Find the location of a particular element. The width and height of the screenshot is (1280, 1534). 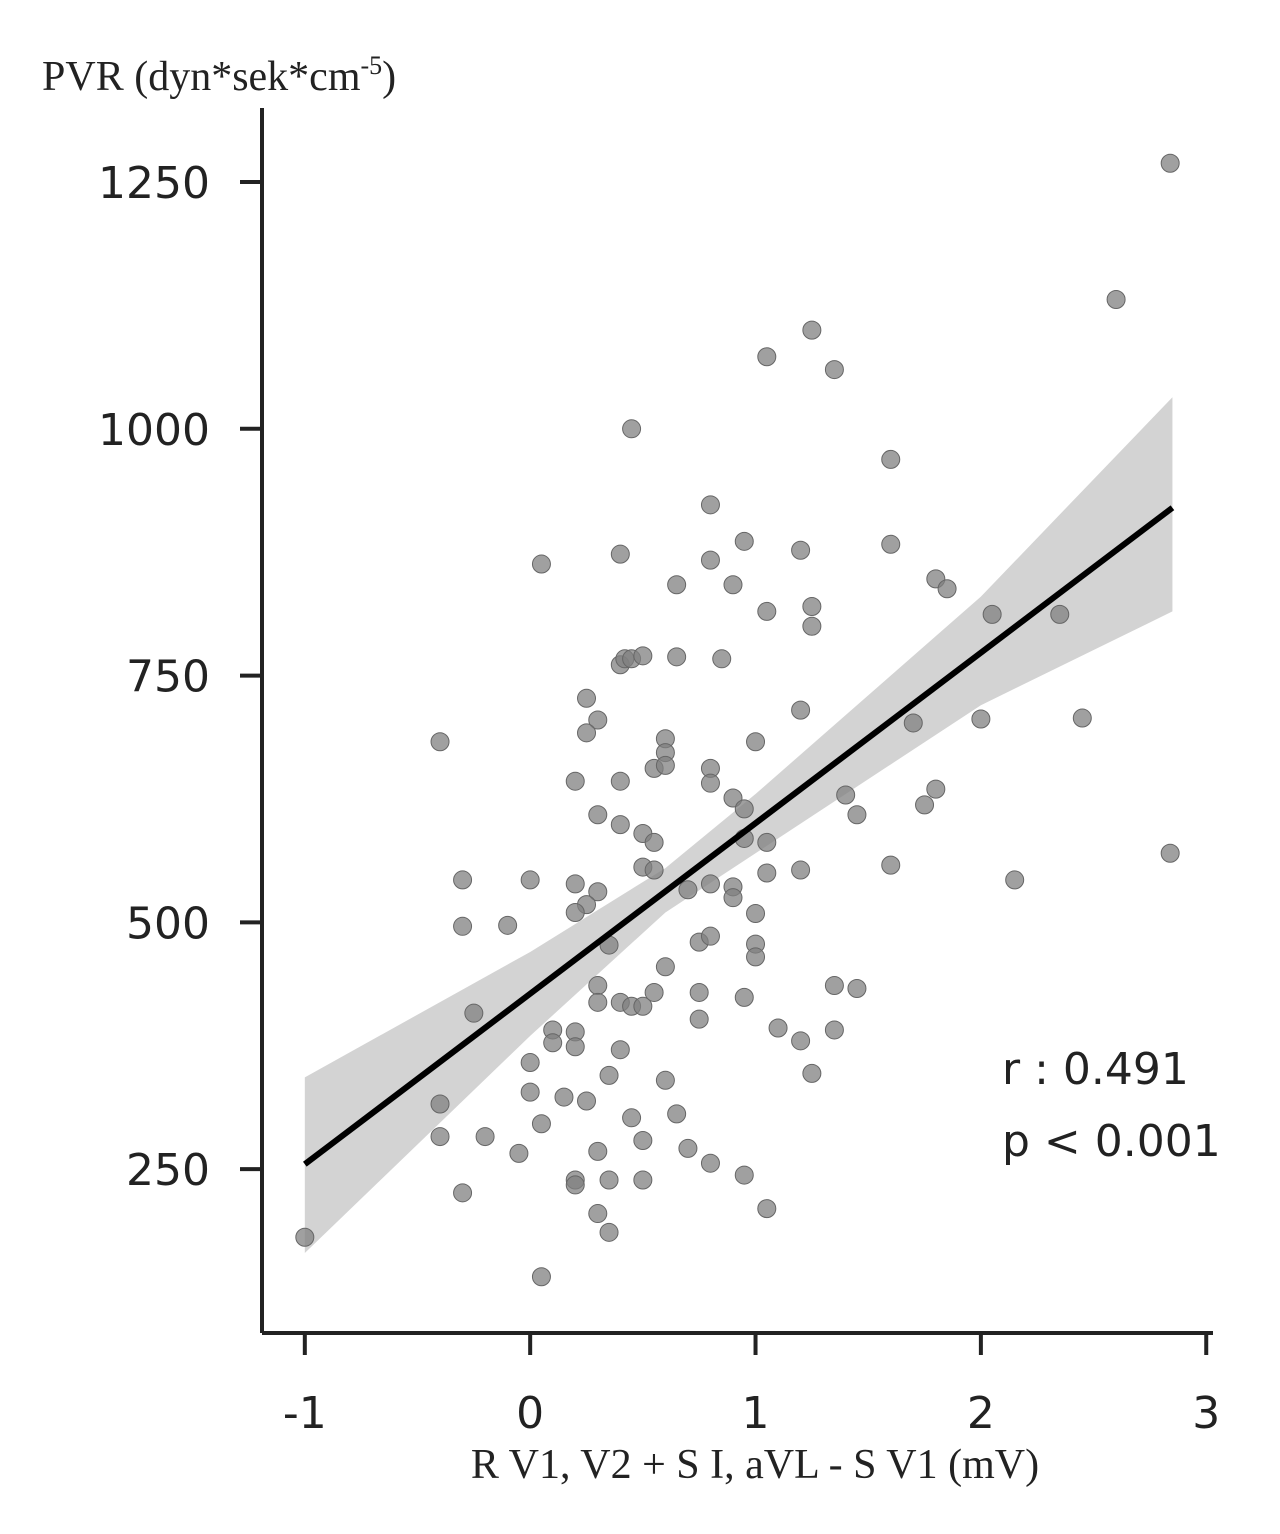

y-label-suffix: ) is located at coordinates (389, 77).